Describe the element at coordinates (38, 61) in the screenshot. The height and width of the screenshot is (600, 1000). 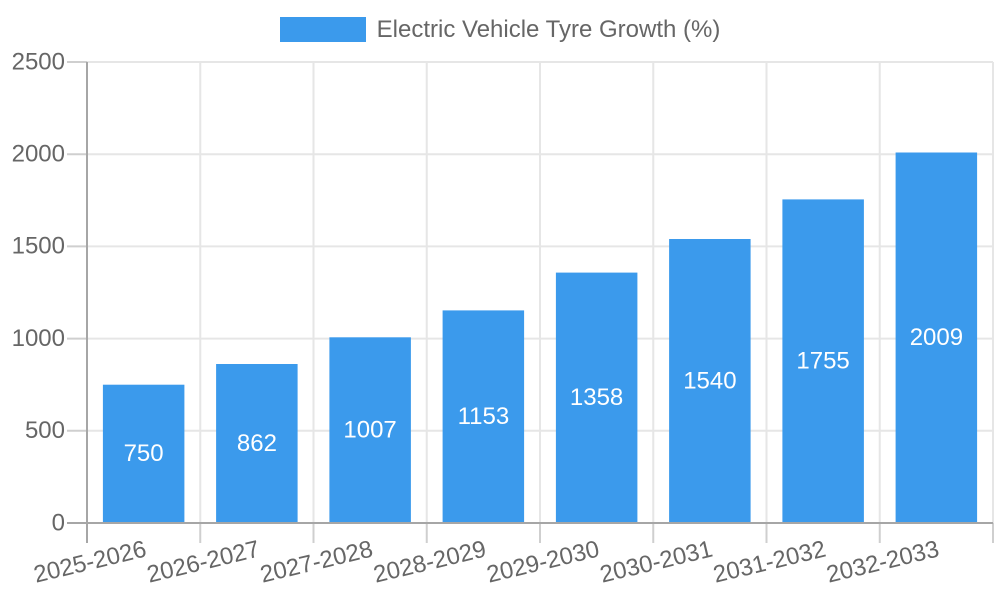
I see `y-tick-label: 2500` at that location.